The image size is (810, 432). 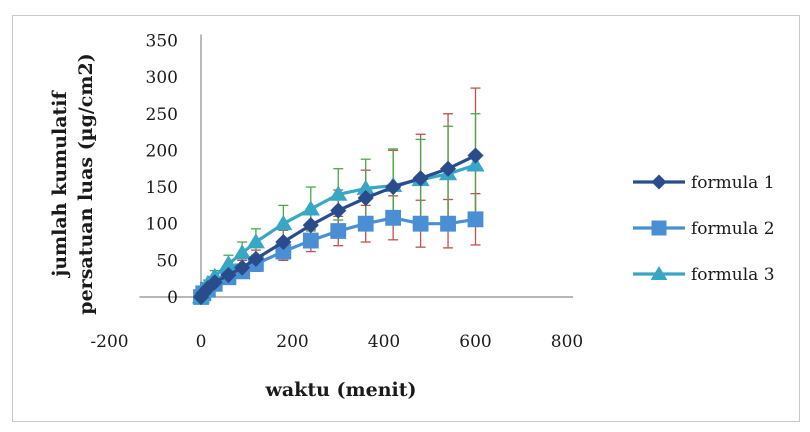 I want to click on y-axis-title-line-1: jumlah kumulatif, so click(x=60, y=184).